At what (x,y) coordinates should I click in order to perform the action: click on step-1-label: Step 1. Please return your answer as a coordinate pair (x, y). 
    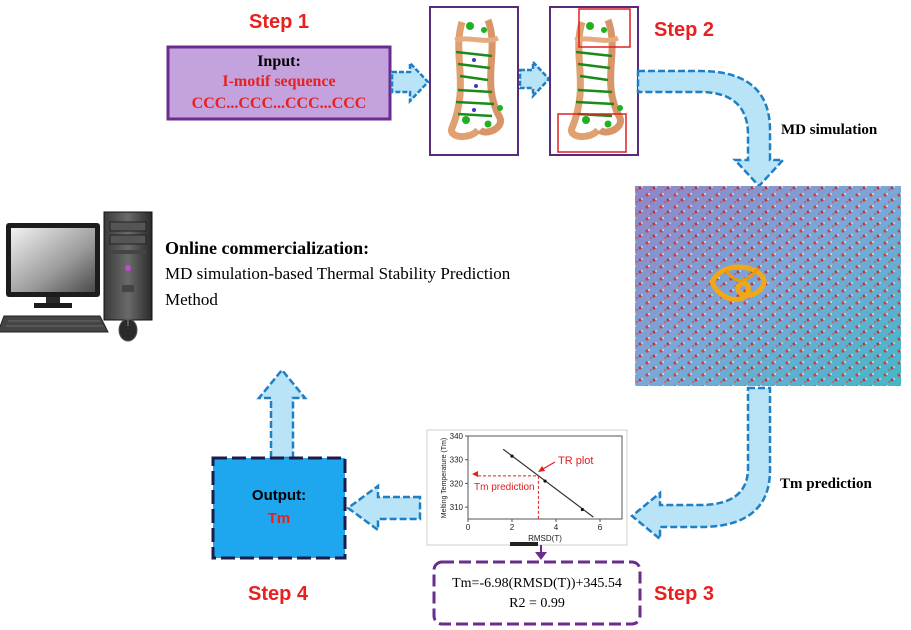
    Looking at the image, I should click on (279, 22).